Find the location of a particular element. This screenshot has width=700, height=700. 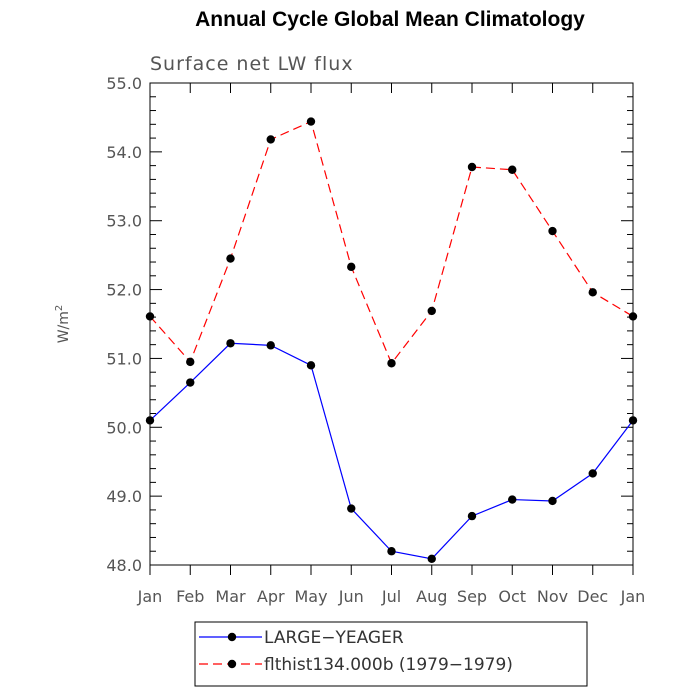

x-tick-label: Jul is located at coordinates (391, 596).